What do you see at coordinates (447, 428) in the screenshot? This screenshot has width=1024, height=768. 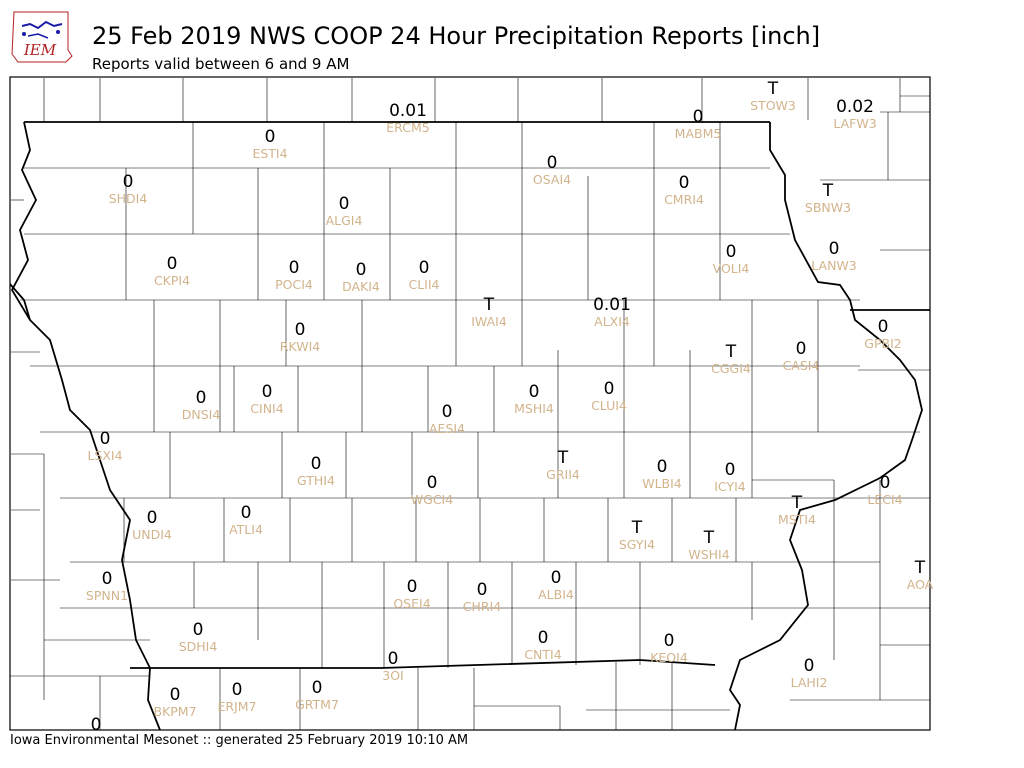 I see `station-id: AESI4` at bounding box center [447, 428].